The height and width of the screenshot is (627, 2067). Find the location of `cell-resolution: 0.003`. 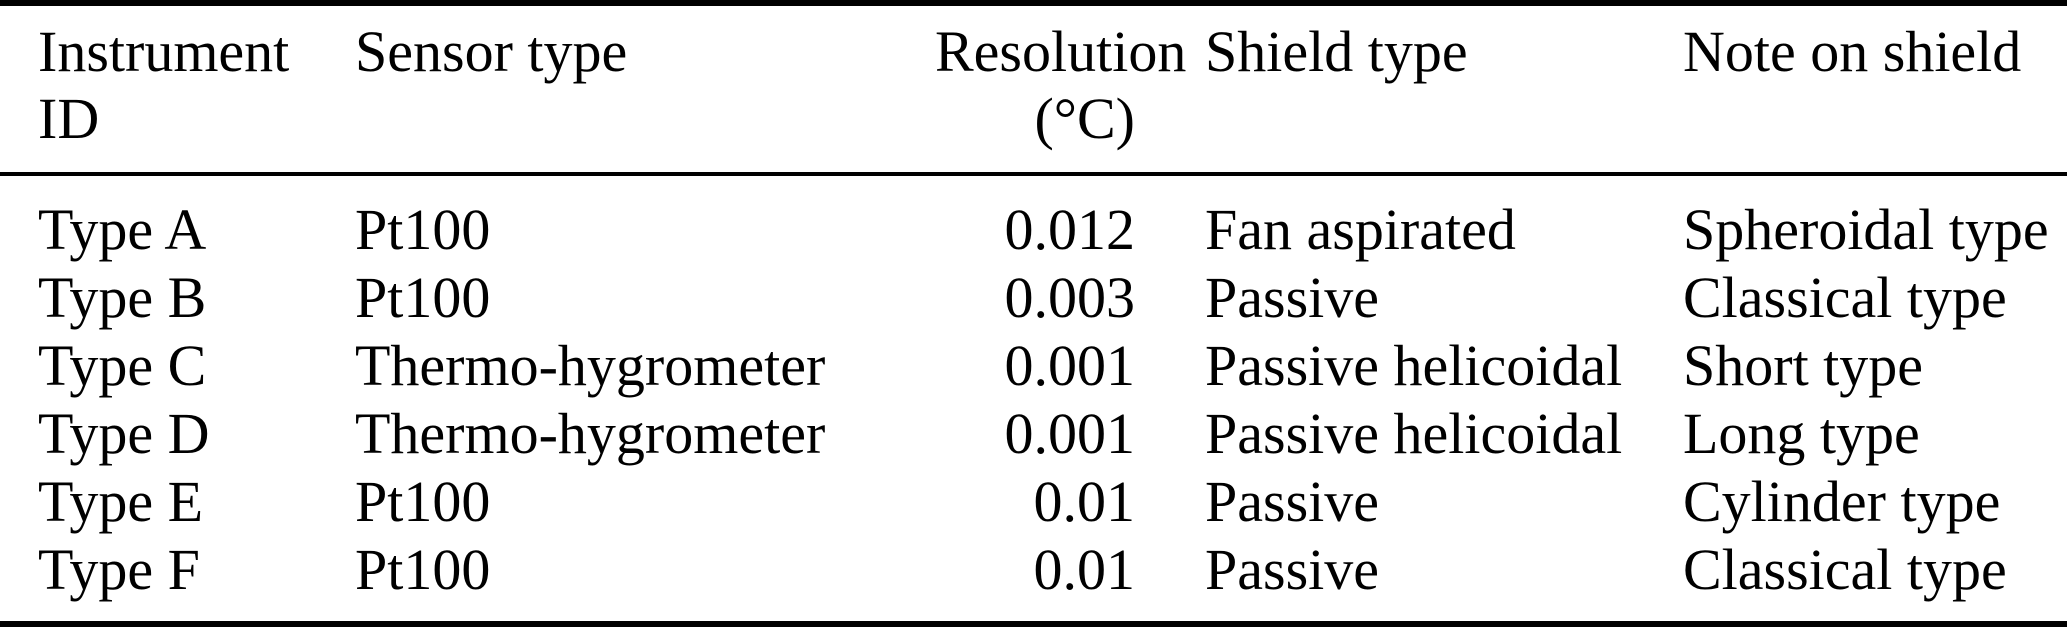

cell-resolution: 0.003 is located at coordinates (1070, 297).